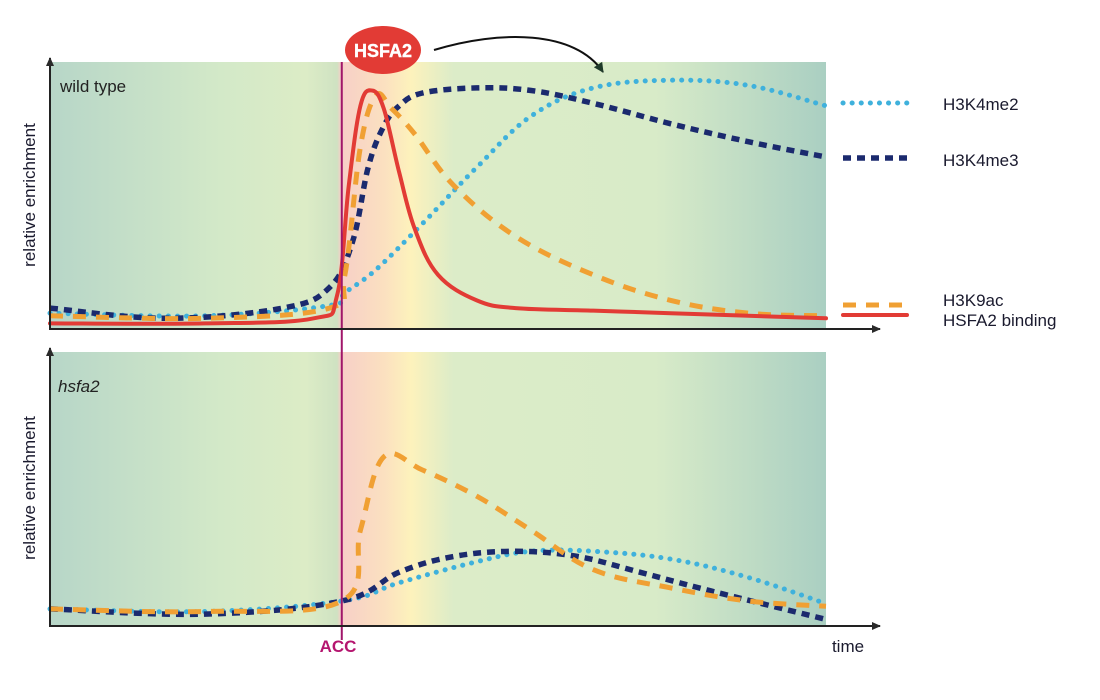  I want to click on x-axis-label: time, so click(848, 646).